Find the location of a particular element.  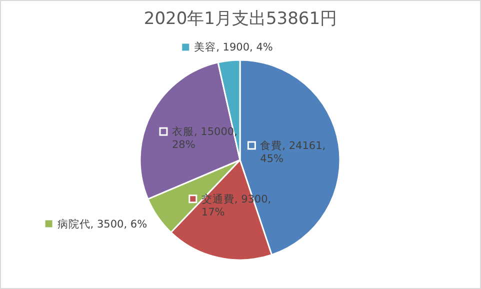

legend-label: 美容, 1900, 4% is located at coordinates (233, 47).